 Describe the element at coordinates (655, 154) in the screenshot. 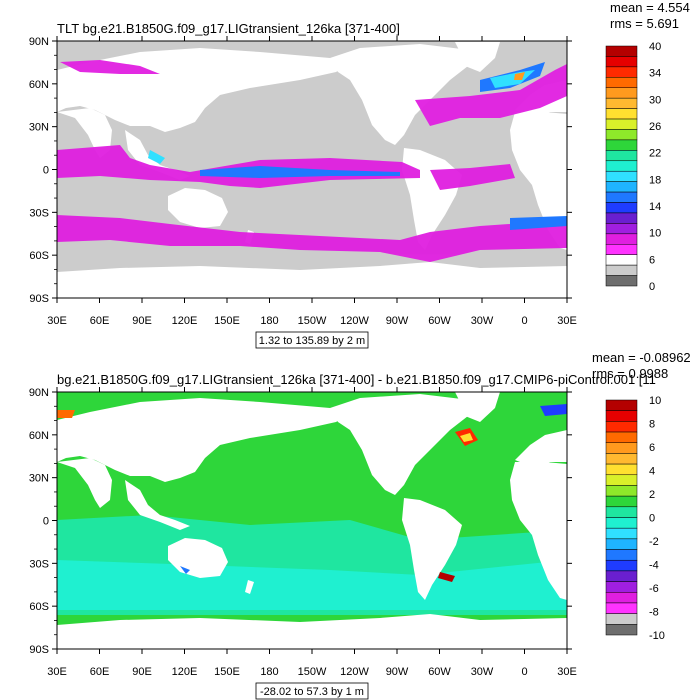

I see `colorbar-label: 22` at that location.